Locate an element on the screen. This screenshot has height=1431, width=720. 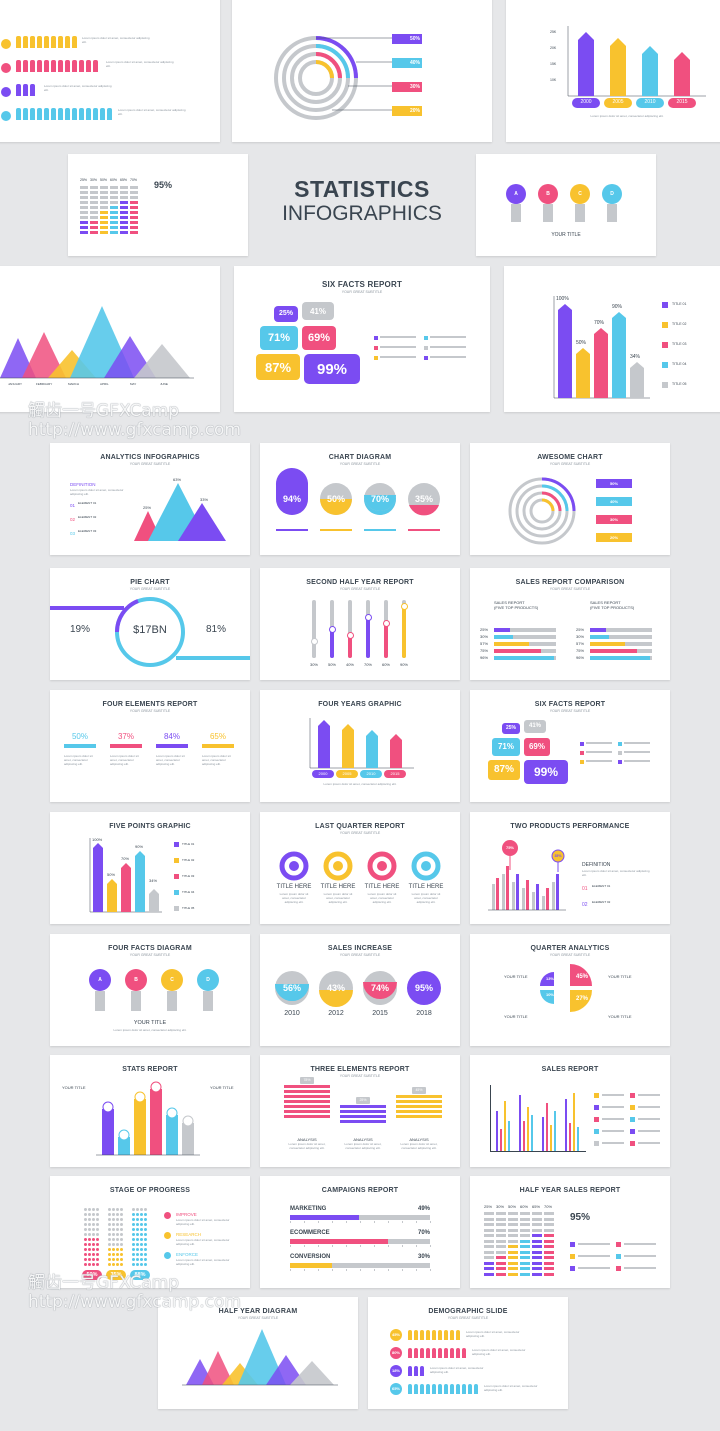
slide-half-year-diagram: HALF YEAR DIAGRAM YOUR GREAT SUBTITLE is located at coordinates (258, 1353).